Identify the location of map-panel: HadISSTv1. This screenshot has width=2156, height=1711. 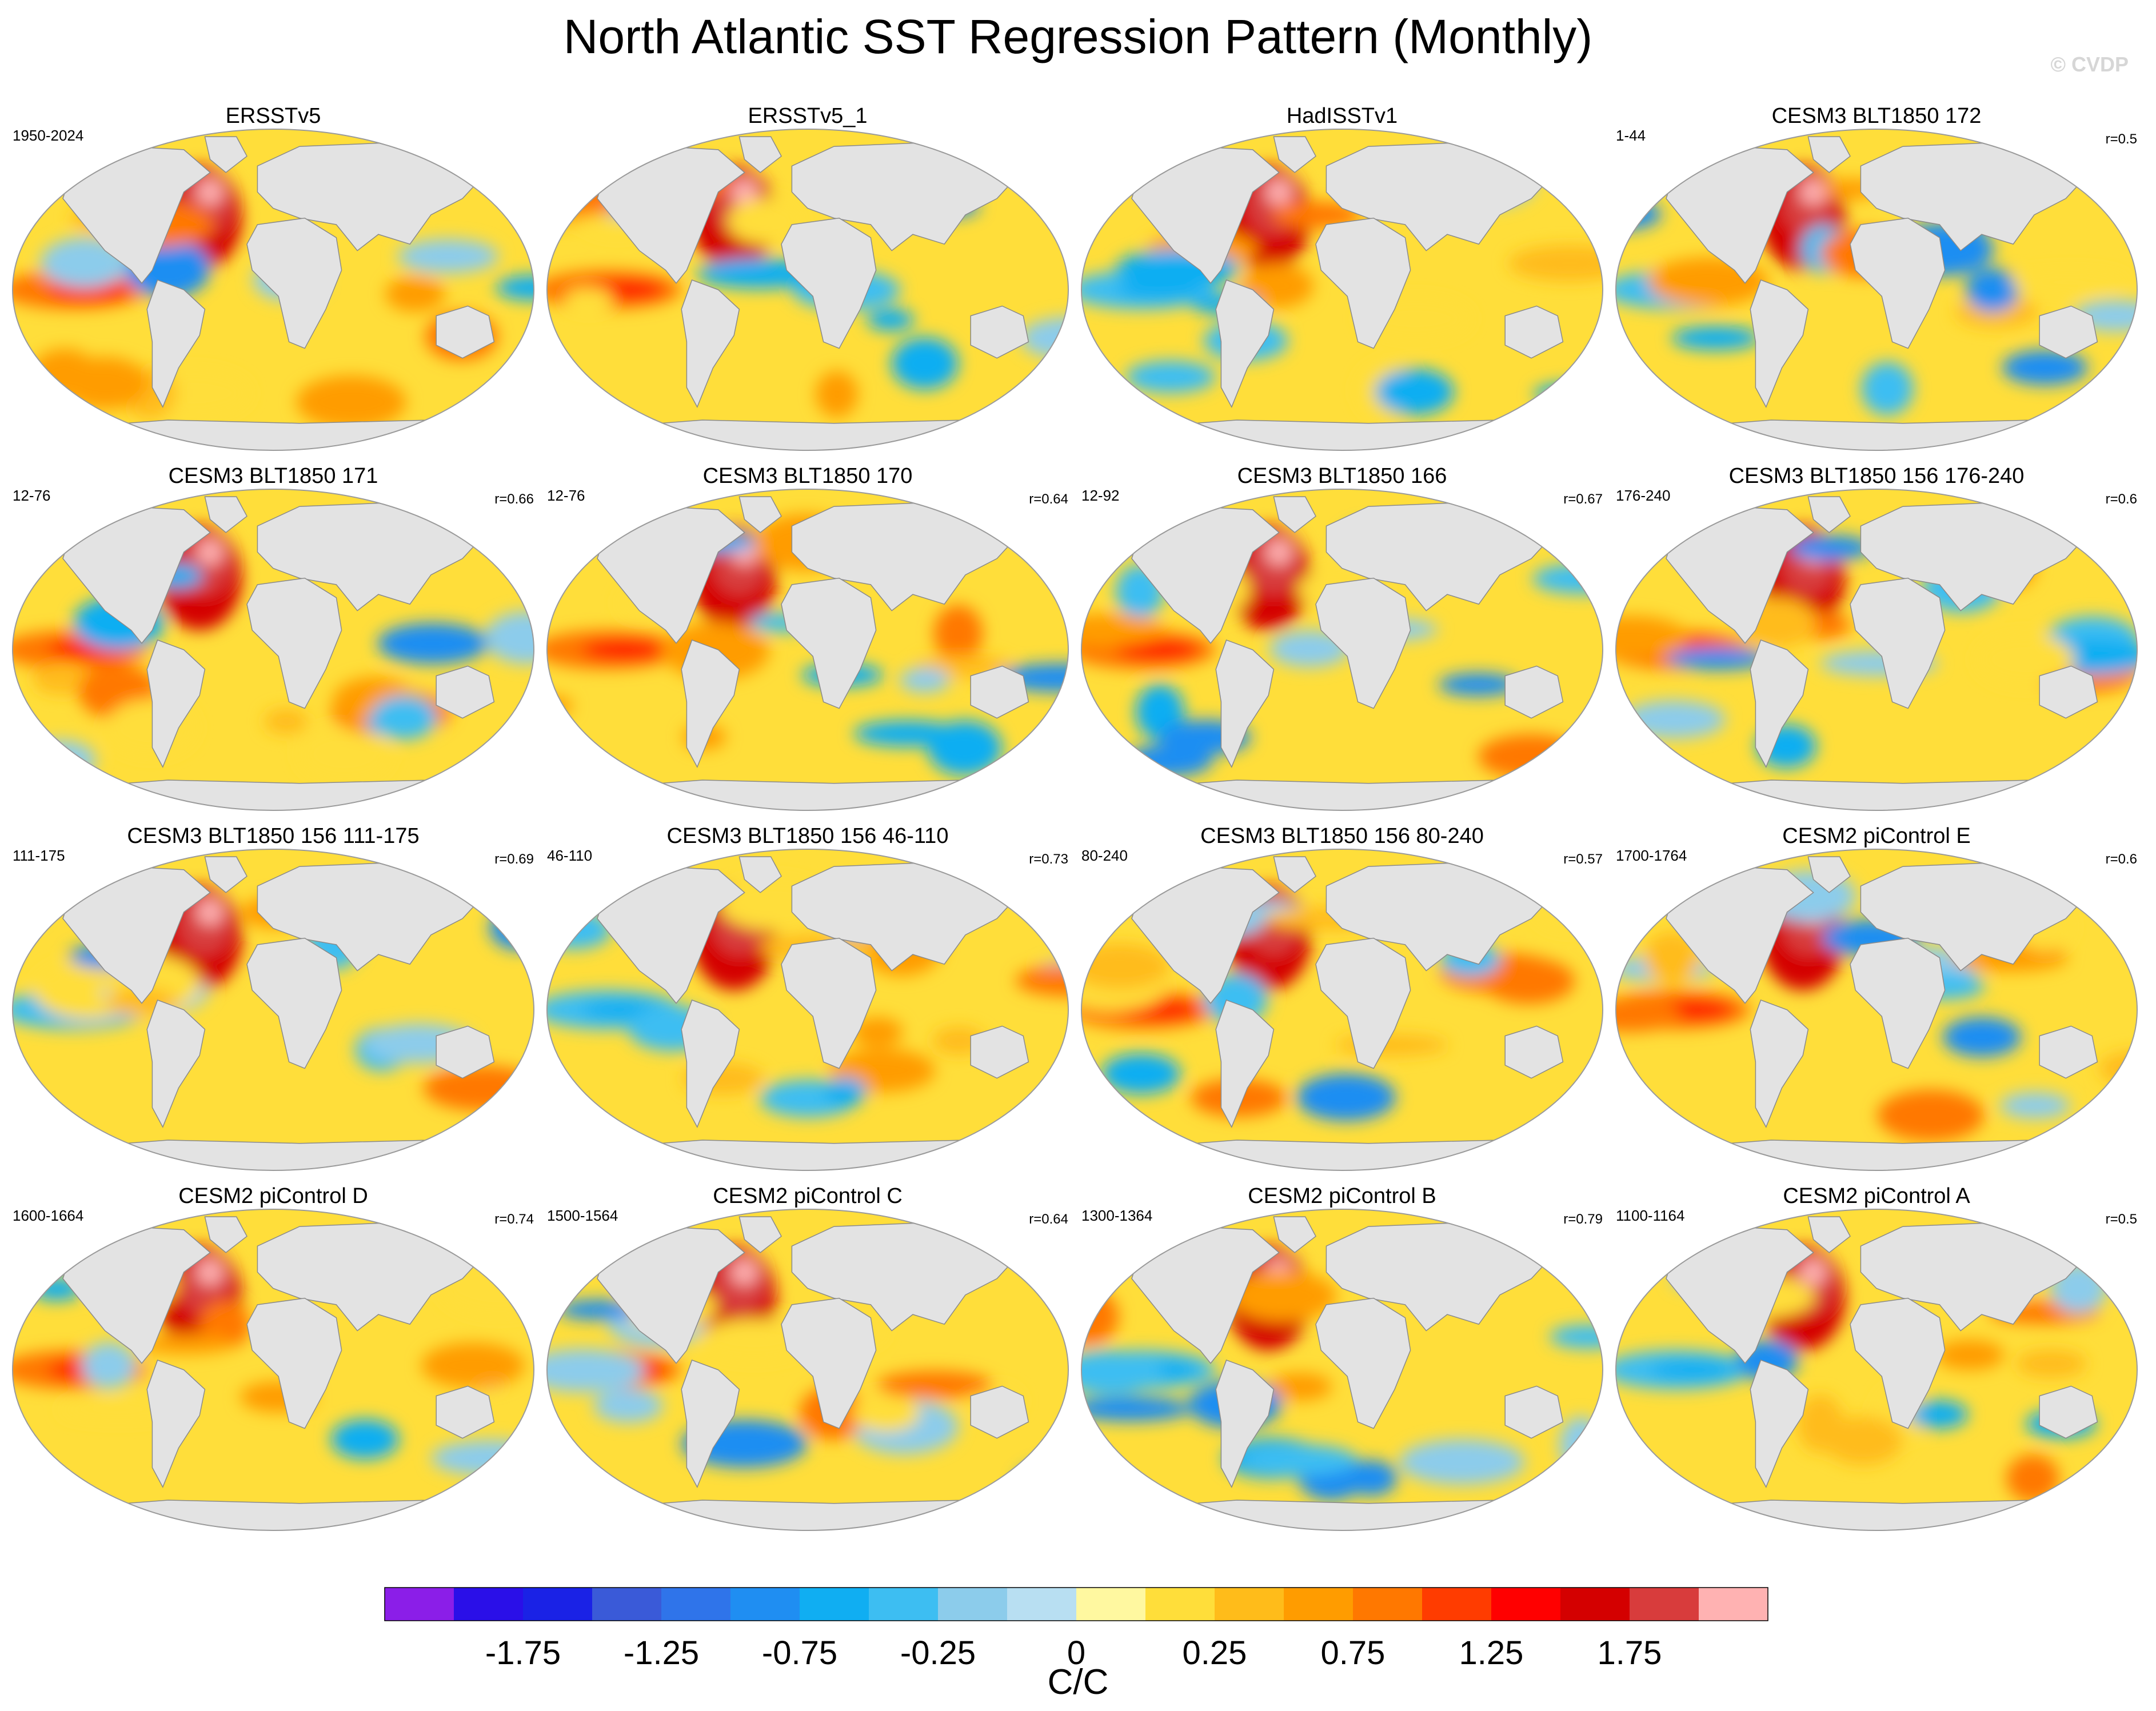
(1342, 280).